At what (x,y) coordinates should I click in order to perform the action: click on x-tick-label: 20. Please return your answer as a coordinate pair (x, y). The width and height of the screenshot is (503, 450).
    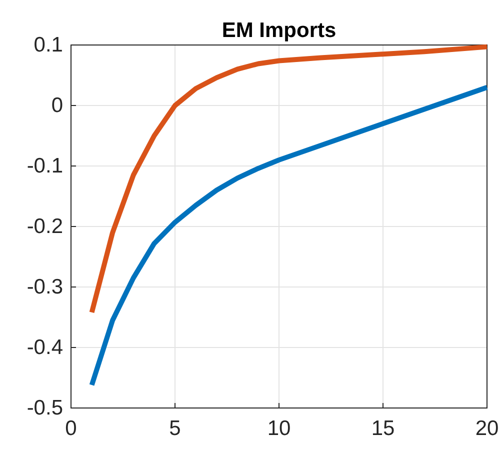
    Looking at the image, I should click on (487, 428).